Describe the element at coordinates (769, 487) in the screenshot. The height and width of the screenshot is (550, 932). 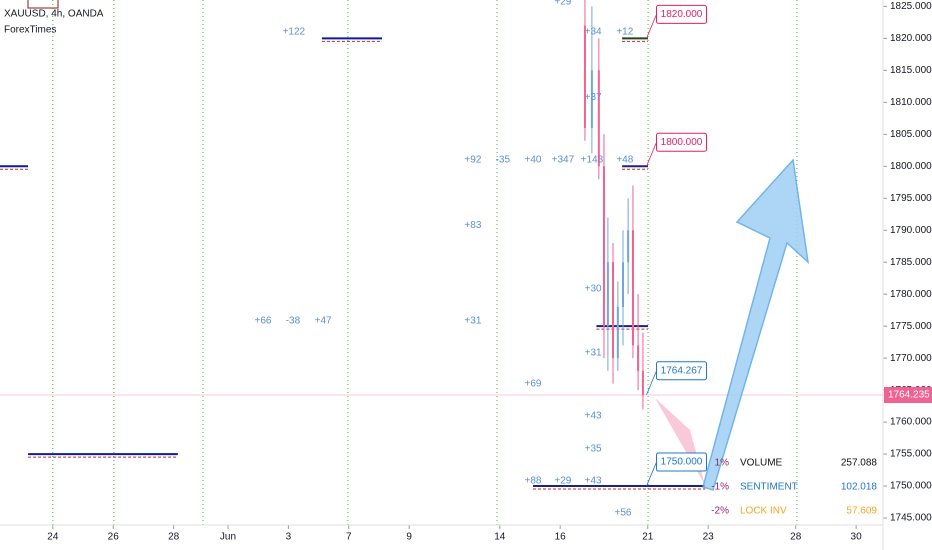
I see `stat-name: SENTIMENT` at that location.